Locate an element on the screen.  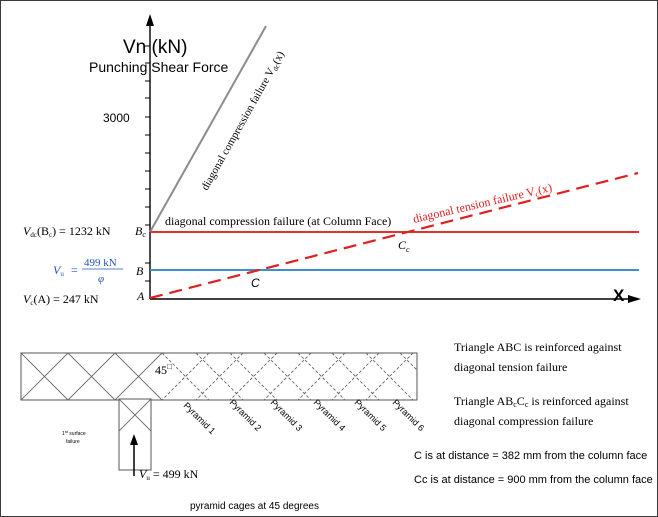
vu-slab-label: Vu = 499 kN is located at coordinates (169, 474).